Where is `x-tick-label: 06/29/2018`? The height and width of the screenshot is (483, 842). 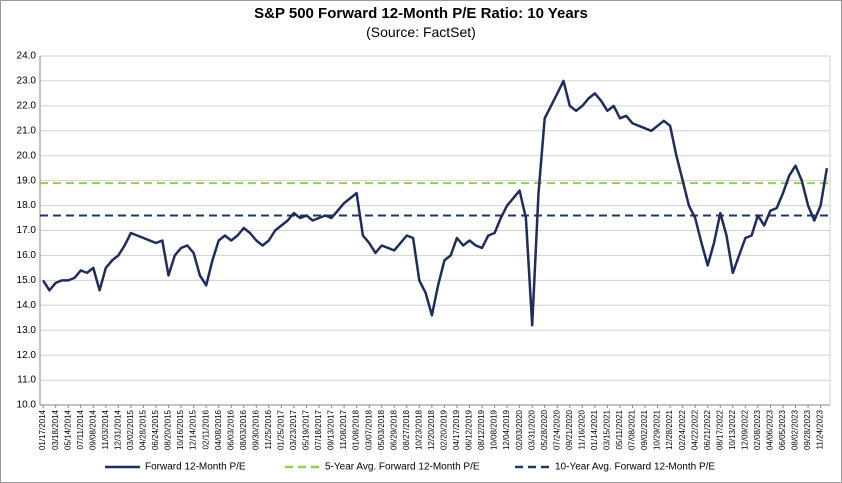
x-tick-label: 06/29/2018 is located at coordinates (393, 429).